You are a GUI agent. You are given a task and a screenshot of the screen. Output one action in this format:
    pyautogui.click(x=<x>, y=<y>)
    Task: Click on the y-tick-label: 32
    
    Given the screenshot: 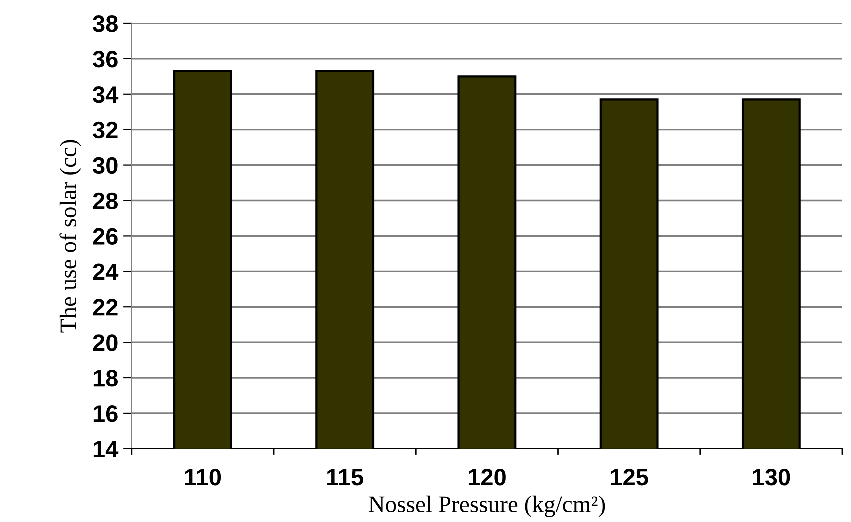 What is the action you would take?
    pyautogui.click(x=105, y=130)
    